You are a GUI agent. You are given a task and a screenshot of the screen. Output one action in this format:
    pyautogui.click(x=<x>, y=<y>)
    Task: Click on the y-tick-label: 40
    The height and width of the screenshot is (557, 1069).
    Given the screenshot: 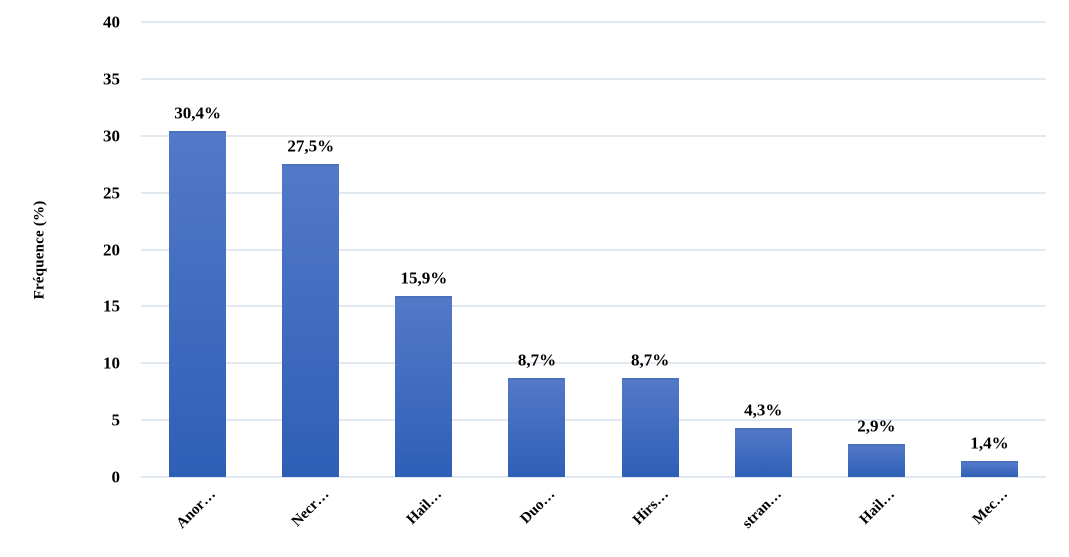 What is the action you would take?
    pyautogui.click(x=111, y=22)
    